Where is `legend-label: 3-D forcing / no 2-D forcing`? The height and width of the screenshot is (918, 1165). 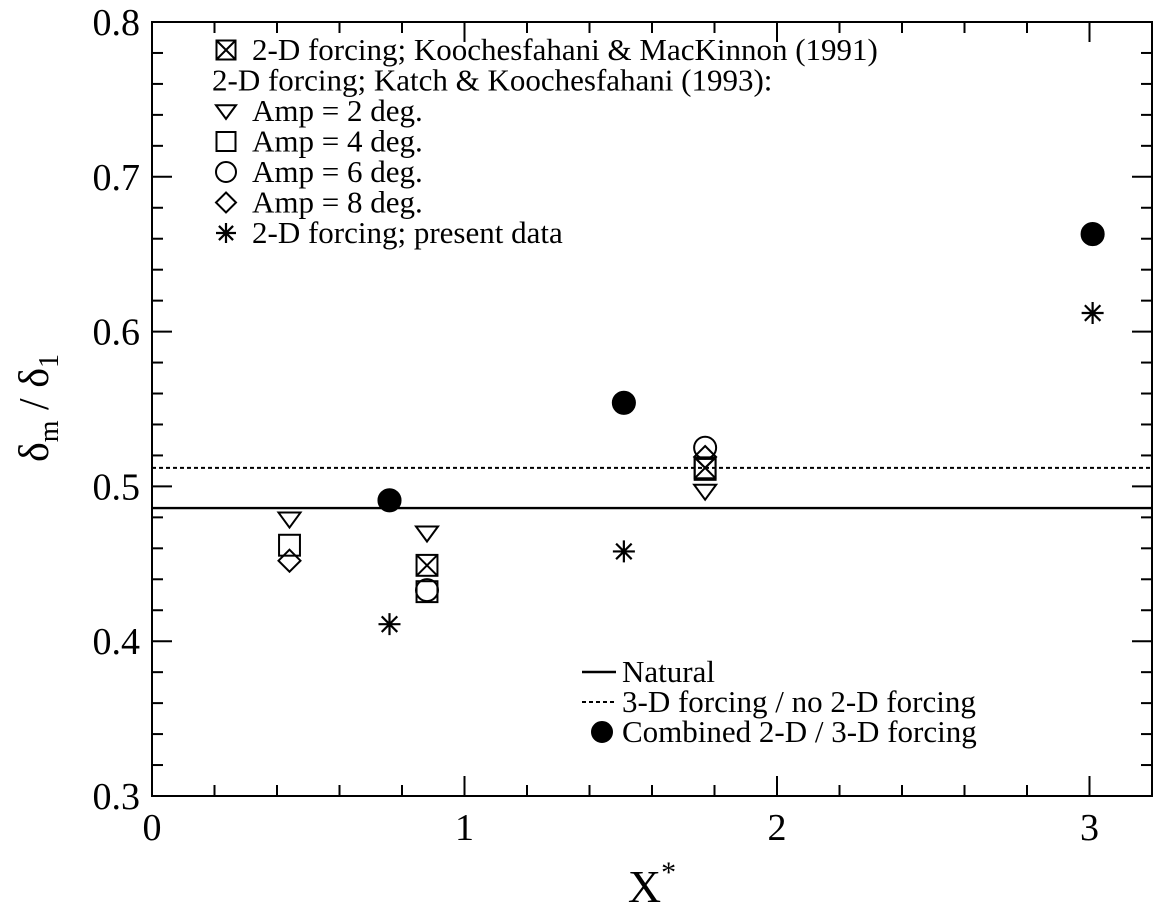 legend-label: 3-D forcing / no 2-D forcing is located at coordinates (799, 701).